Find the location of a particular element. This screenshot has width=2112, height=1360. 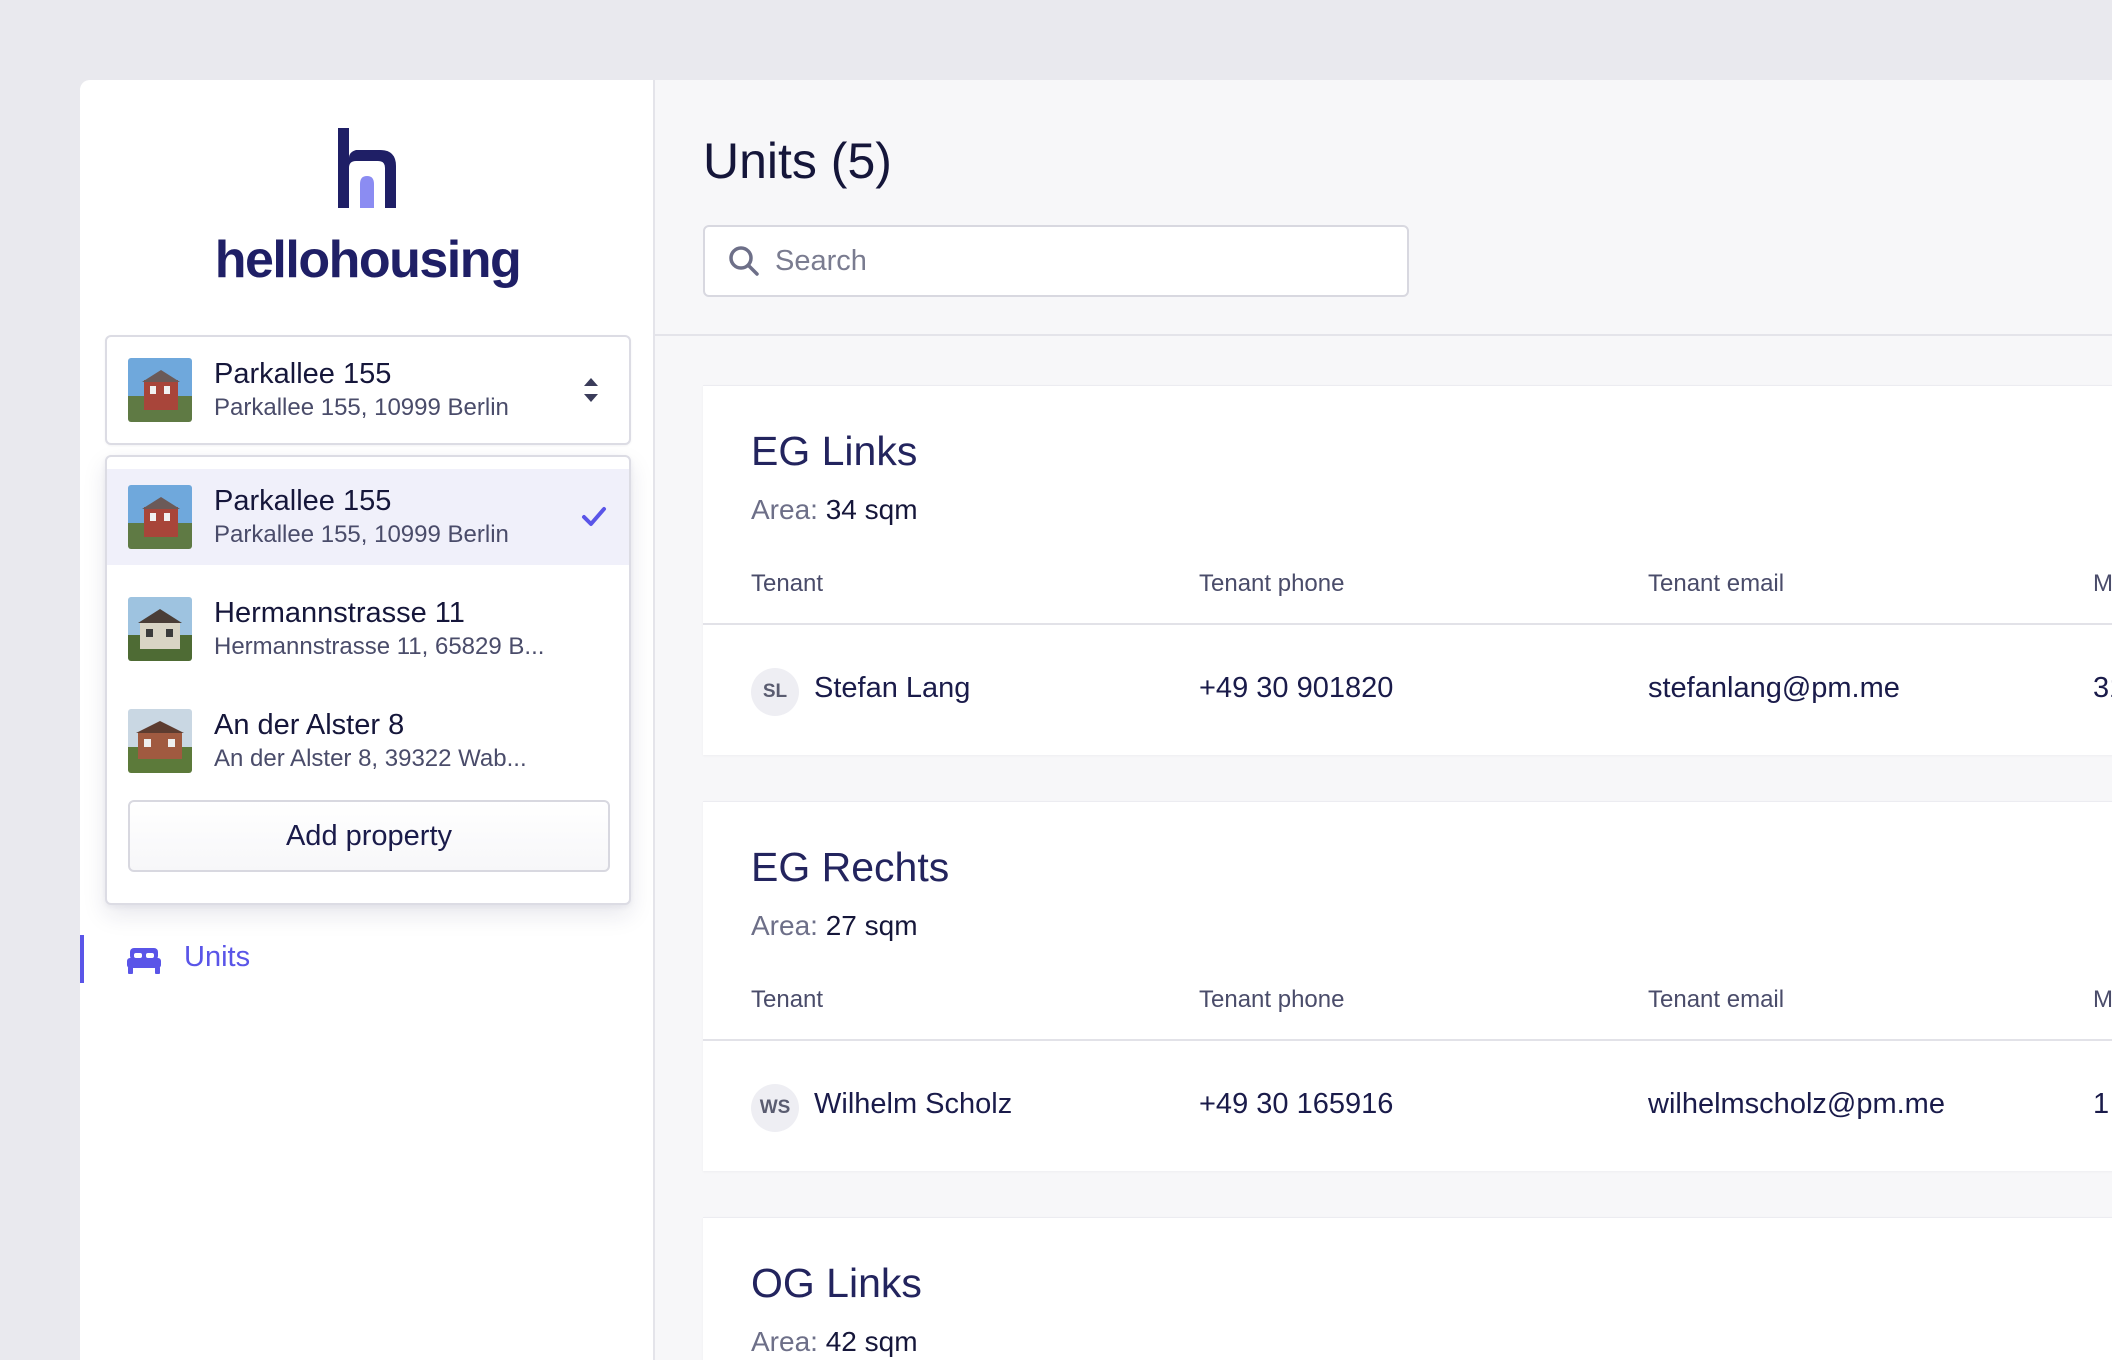

sidebar-item-units: Units is located at coordinates (367, 960).